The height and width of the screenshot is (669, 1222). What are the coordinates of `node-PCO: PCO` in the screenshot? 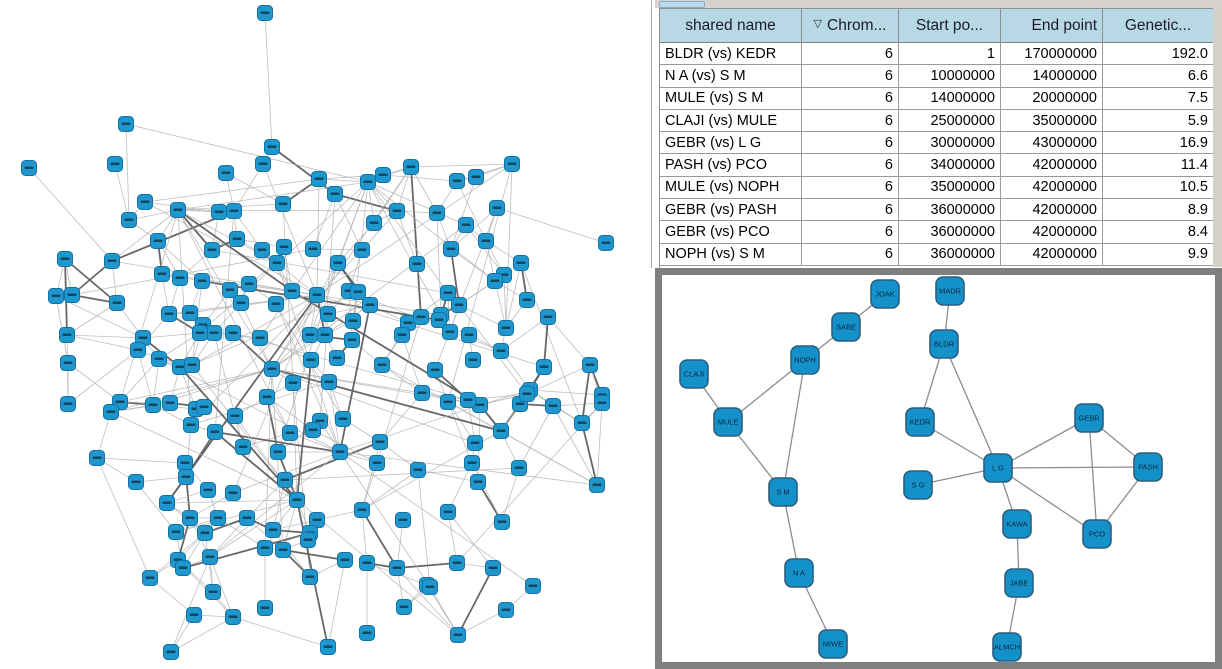 It's located at (1097, 534).